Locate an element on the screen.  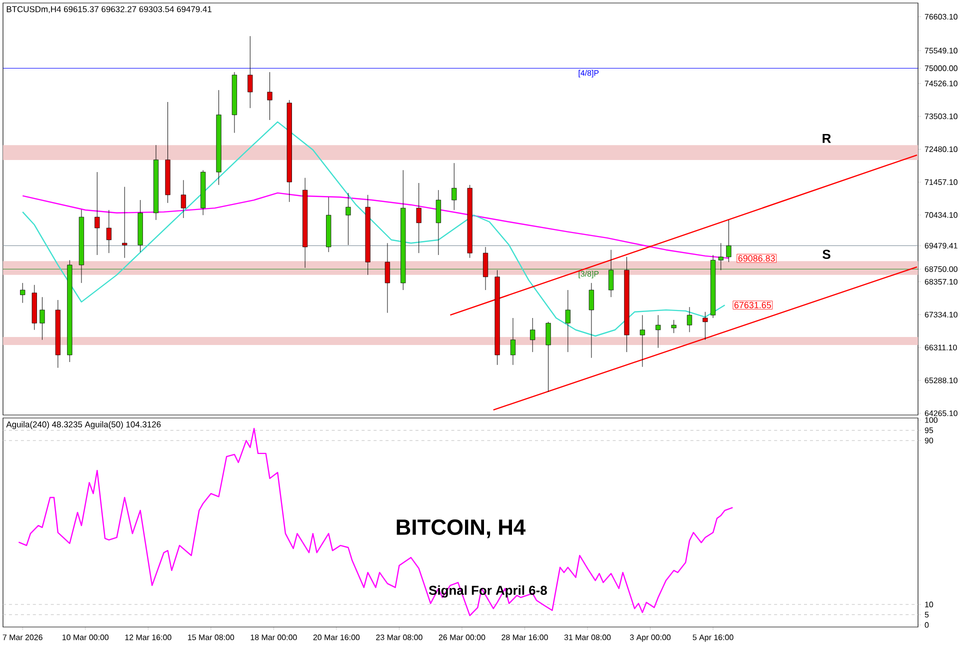
chart-title: BTCUSDm,H4 69615.37 69632.27 69303.54 69479.41 is located at coordinates (109, 10).